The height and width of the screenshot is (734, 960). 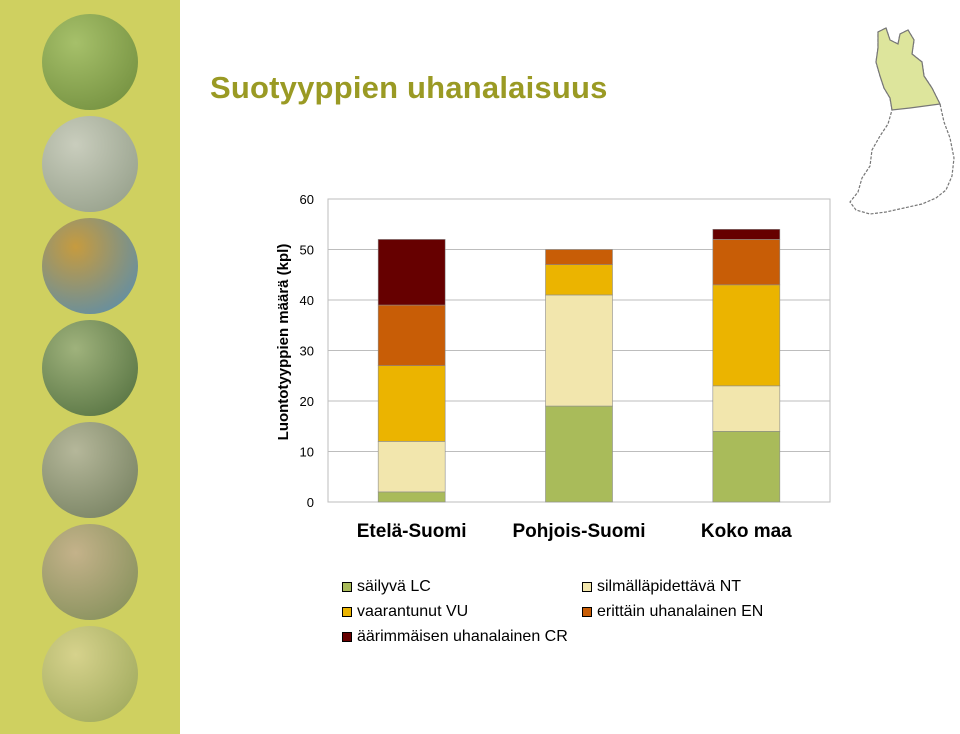 What do you see at coordinates (90, 368) in the screenshot?
I see `pine-forest-photo-icon` at bounding box center [90, 368].